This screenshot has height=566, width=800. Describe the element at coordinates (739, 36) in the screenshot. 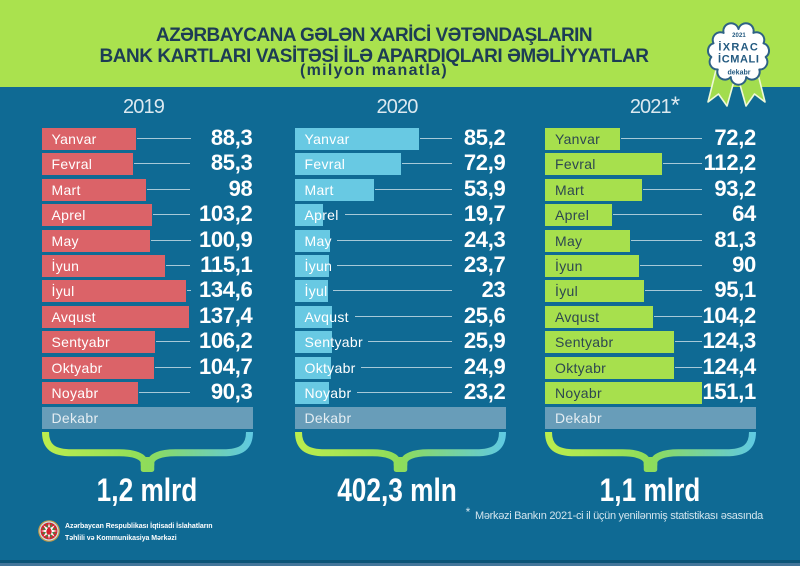

I see `svg-text: 2021` at that location.